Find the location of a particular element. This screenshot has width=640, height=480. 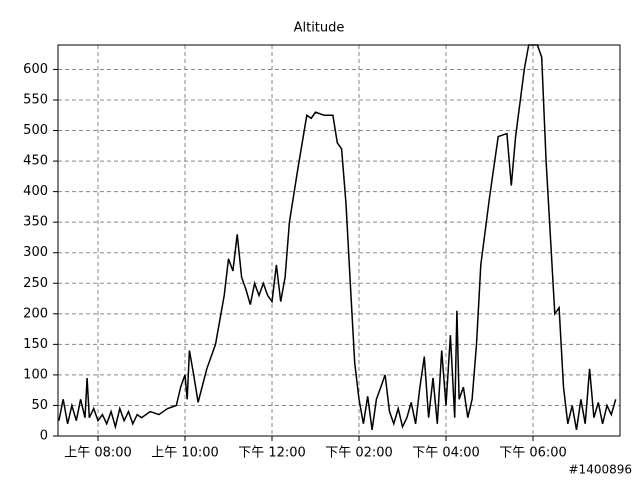

y-tick-label: 600 is located at coordinates (35, 69).